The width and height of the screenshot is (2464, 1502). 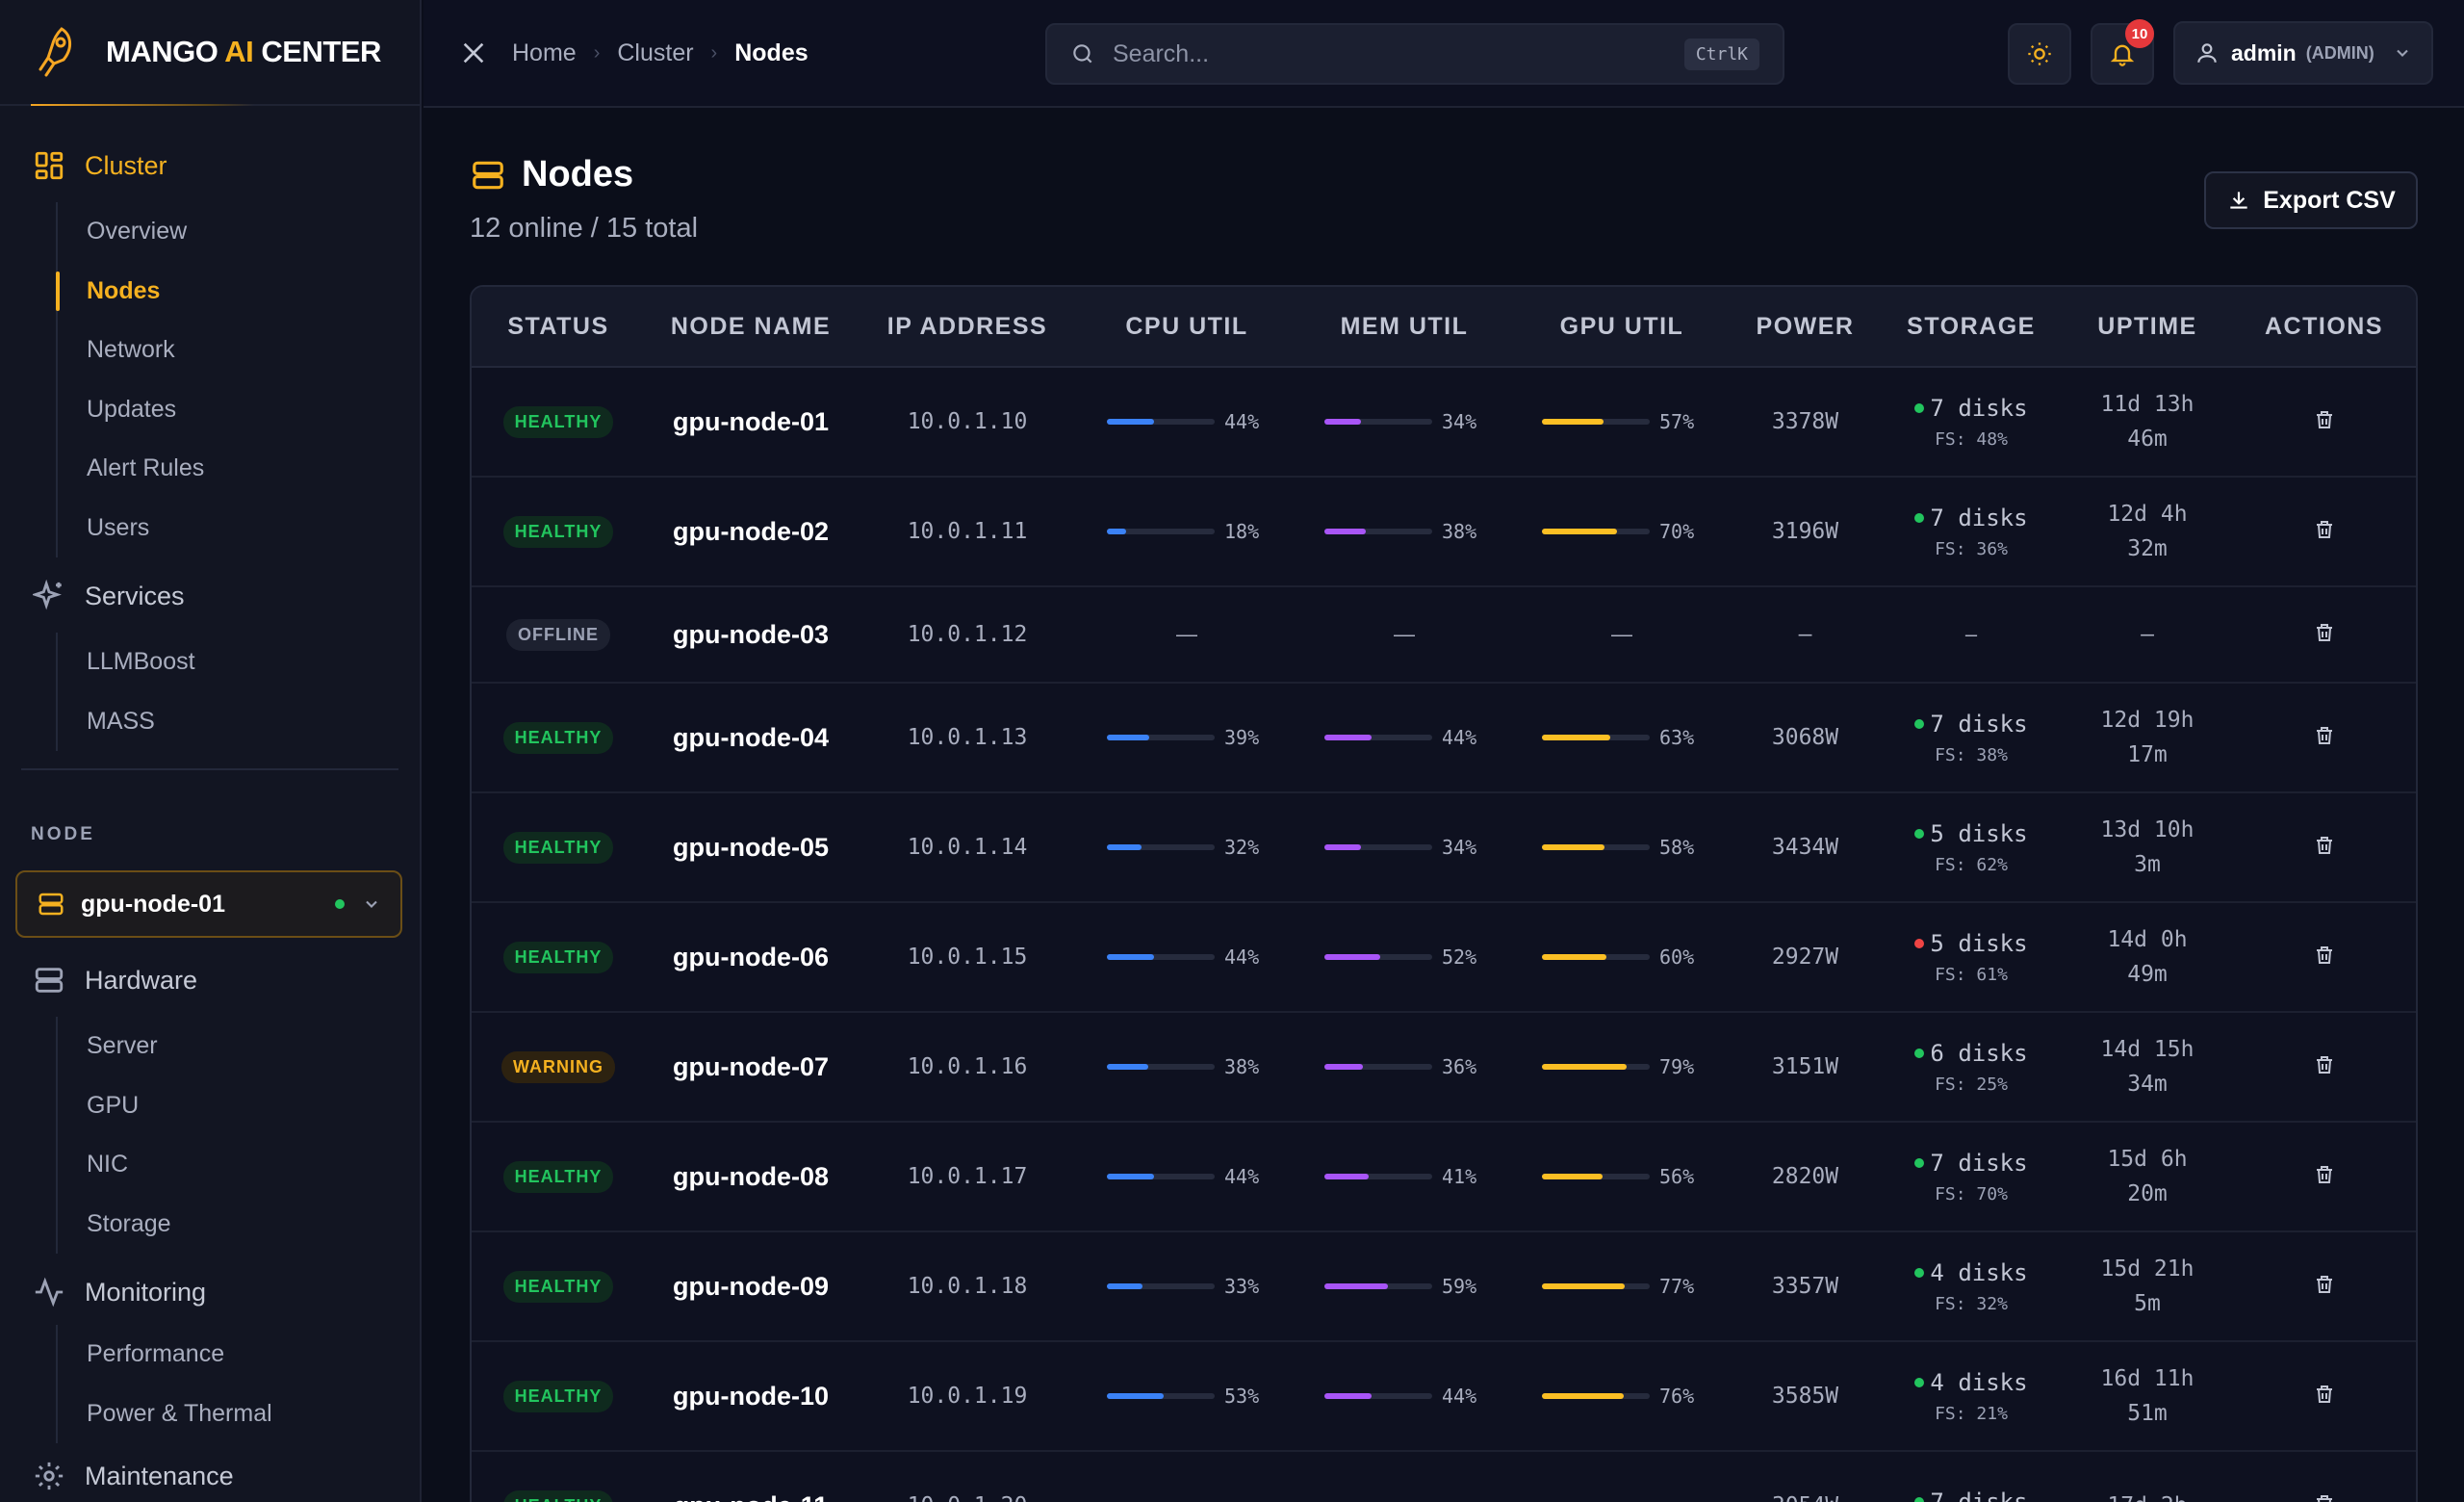 What do you see at coordinates (751, 326) in the screenshot?
I see `column-header: NODE NAME` at bounding box center [751, 326].